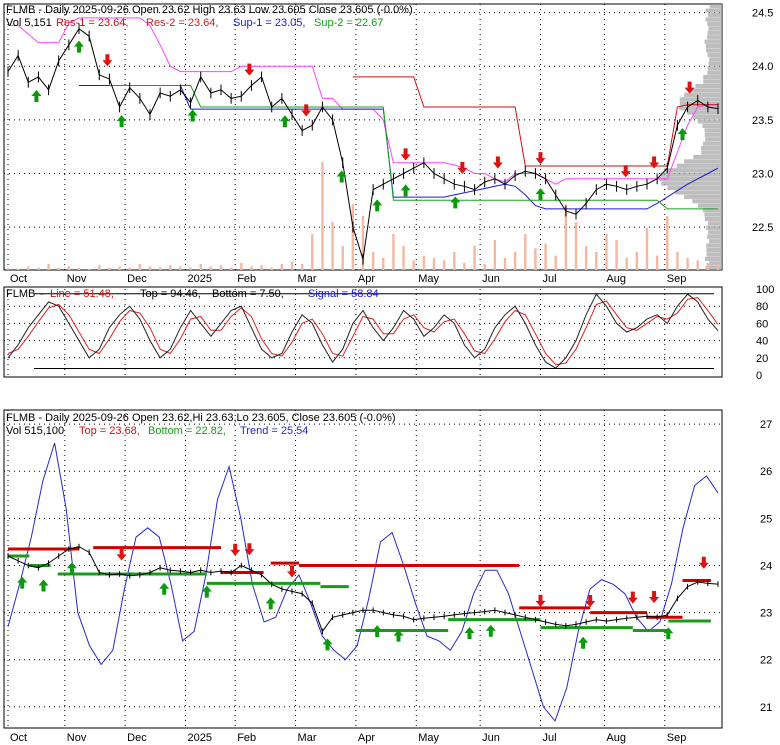  What do you see at coordinates (762, 342) in the screenshot?
I see `stoch-y-tick-label: 40` at bounding box center [762, 342].